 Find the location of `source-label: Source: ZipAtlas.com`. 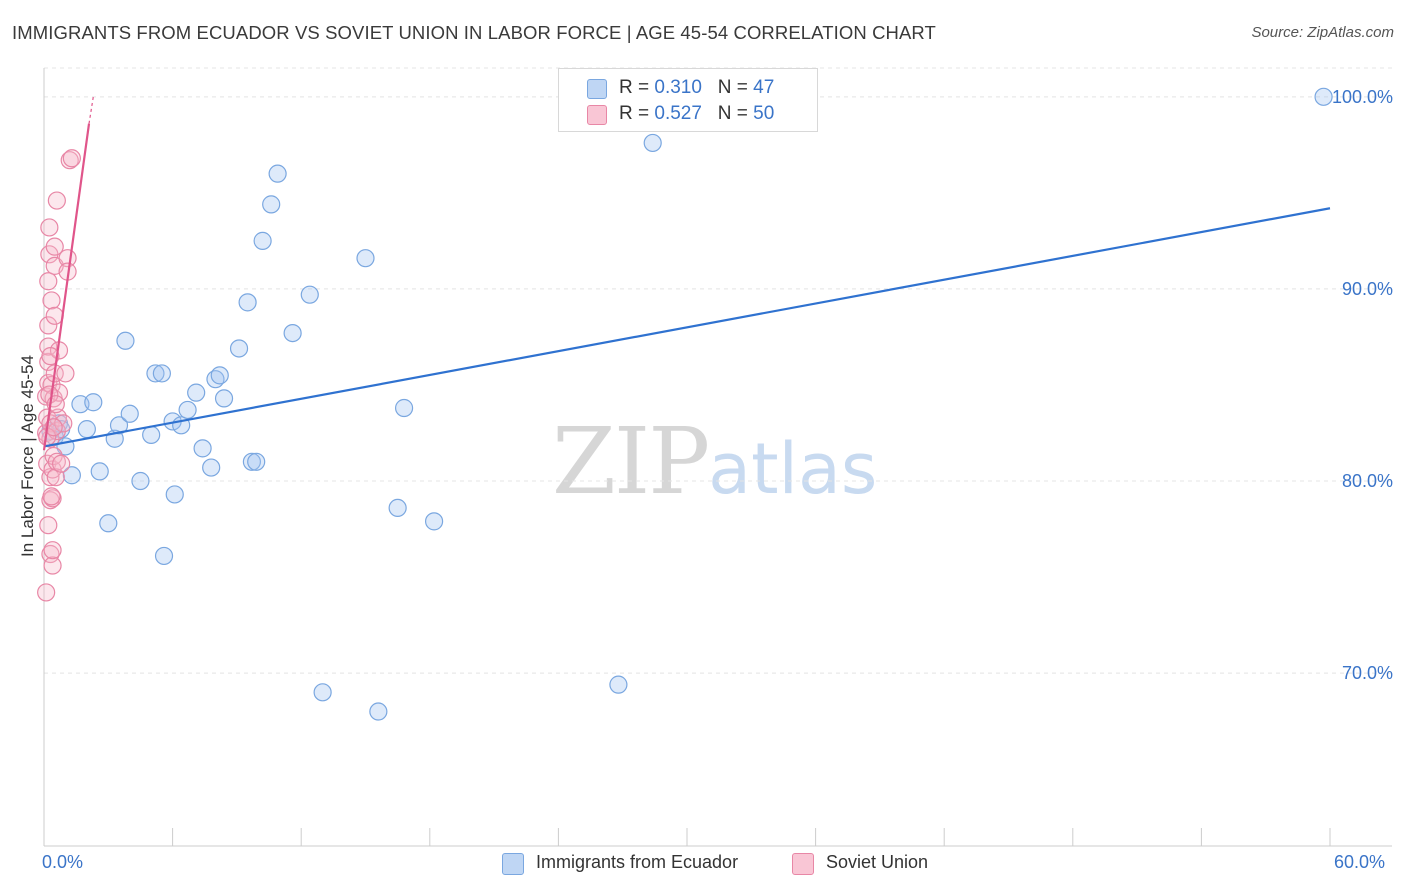

source-label: Source: ZipAtlas.com is located at coordinates (1322, 32).